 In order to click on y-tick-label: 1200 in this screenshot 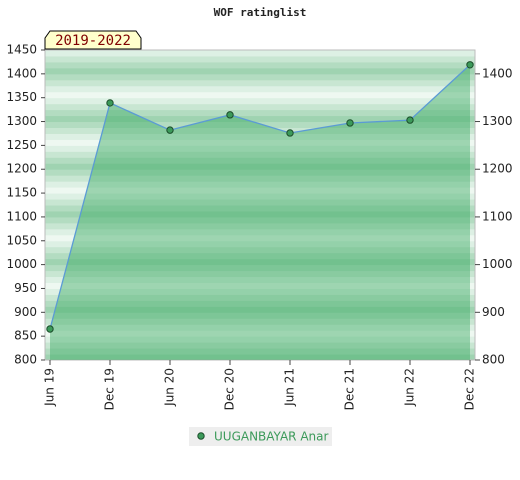, I will do `click(21, 169)`.